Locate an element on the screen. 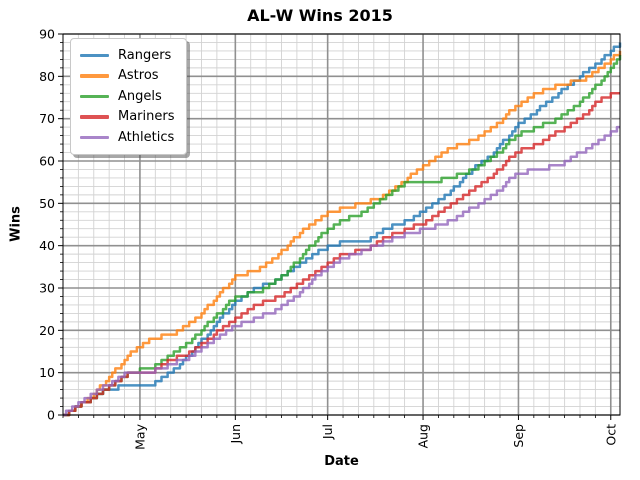 The image size is (640, 480). legend-line-swatch-angels is located at coordinates (94, 96).